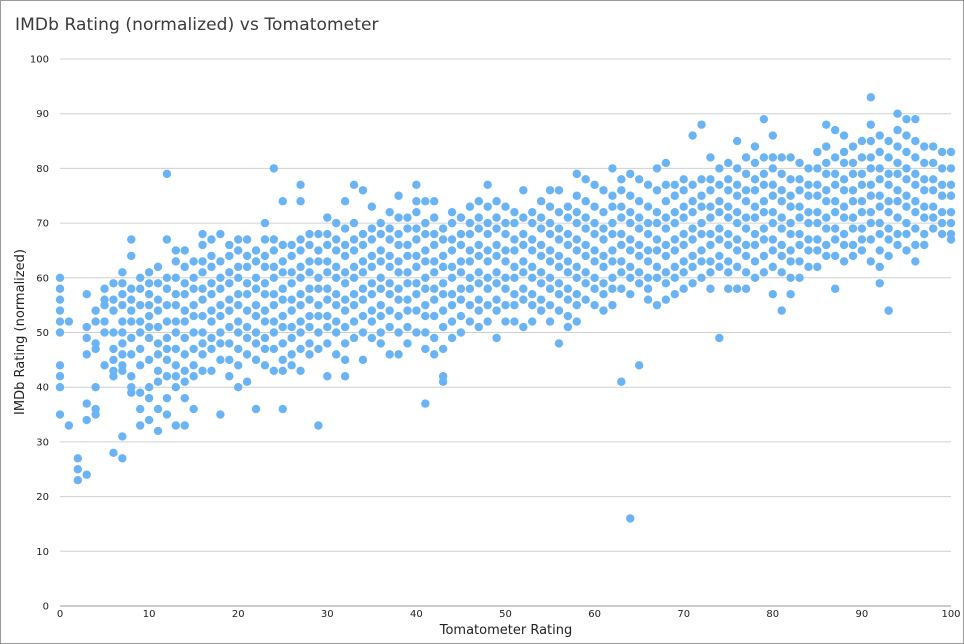  I want to click on chart-title: IMDb Rating (normalized) vs Tomatometer, so click(197, 25).